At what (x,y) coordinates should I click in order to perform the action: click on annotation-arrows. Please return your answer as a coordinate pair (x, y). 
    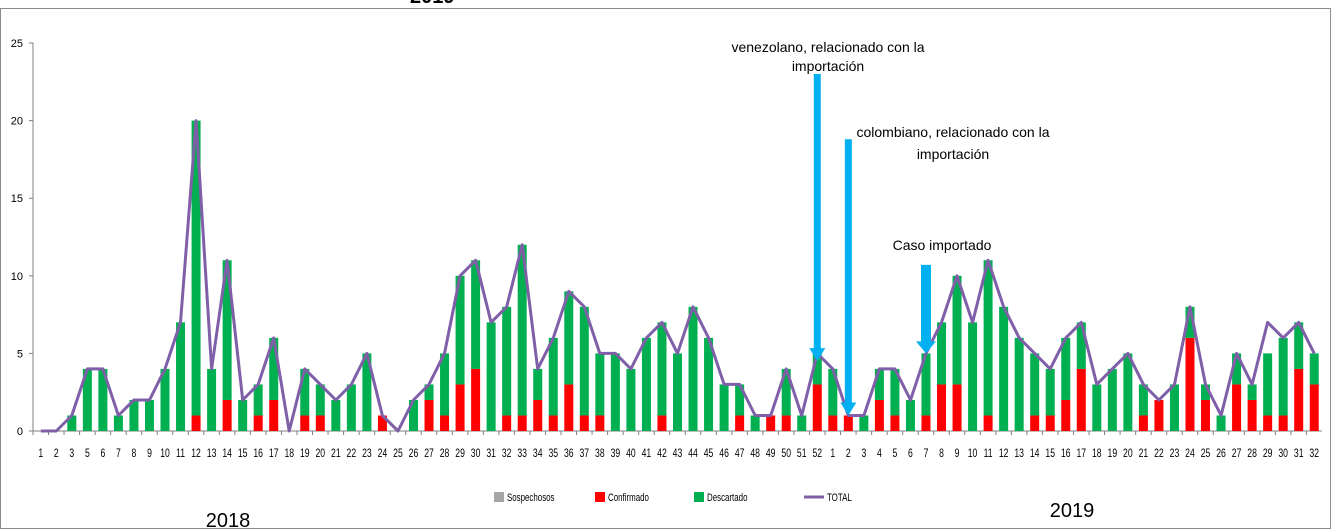
    Looking at the image, I should click on (872, 245).